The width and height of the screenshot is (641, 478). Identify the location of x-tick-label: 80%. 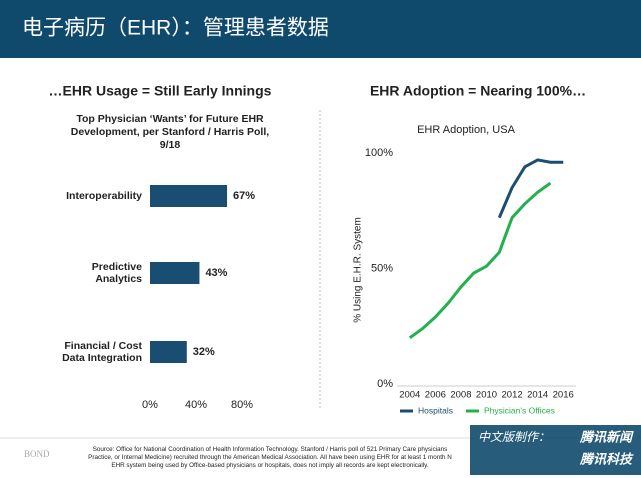
(242, 405).